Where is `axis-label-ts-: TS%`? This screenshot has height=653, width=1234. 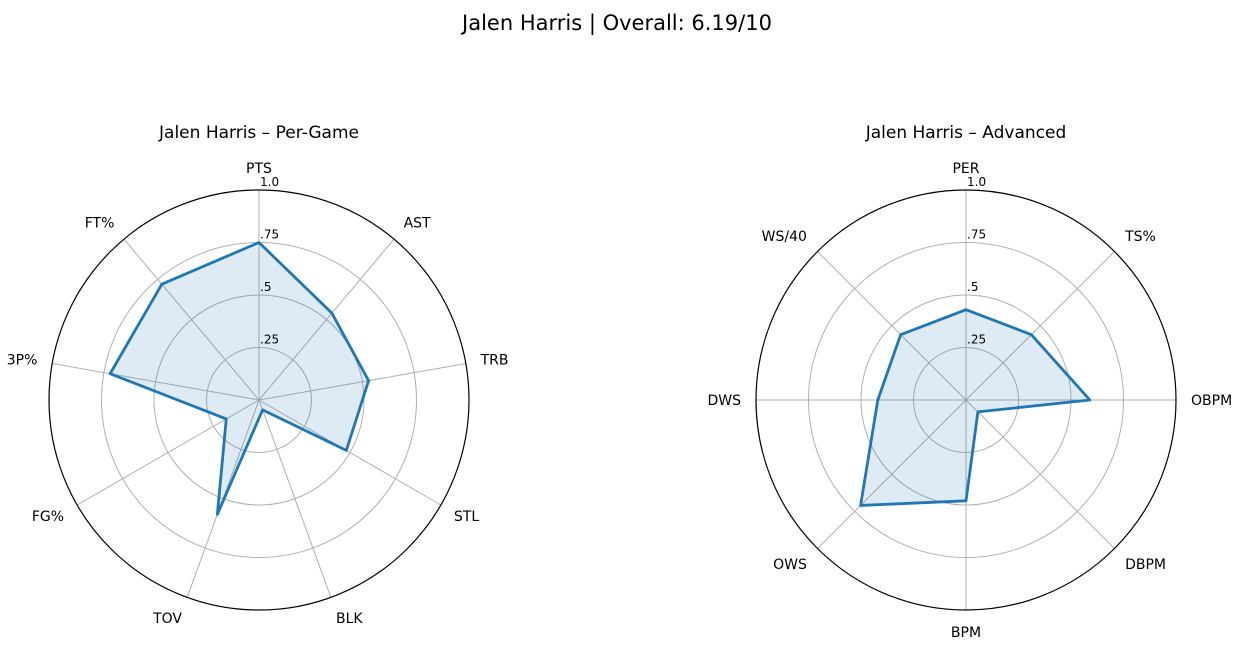
axis-label-ts-: TS% is located at coordinates (1140, 237).